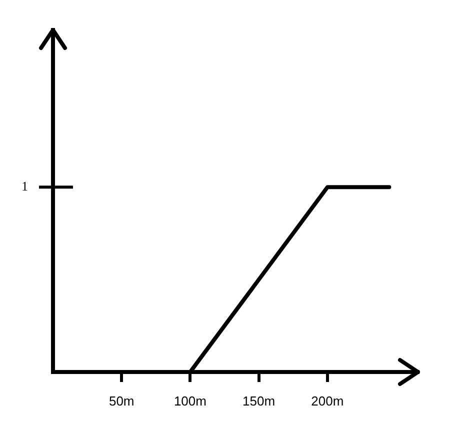 The height and width of the screenshot is (430, 449). What do you see at coordinates (190, 400) in the screenshot?
I see `x-tick-label: 100m` at bounding box center [190, 400].